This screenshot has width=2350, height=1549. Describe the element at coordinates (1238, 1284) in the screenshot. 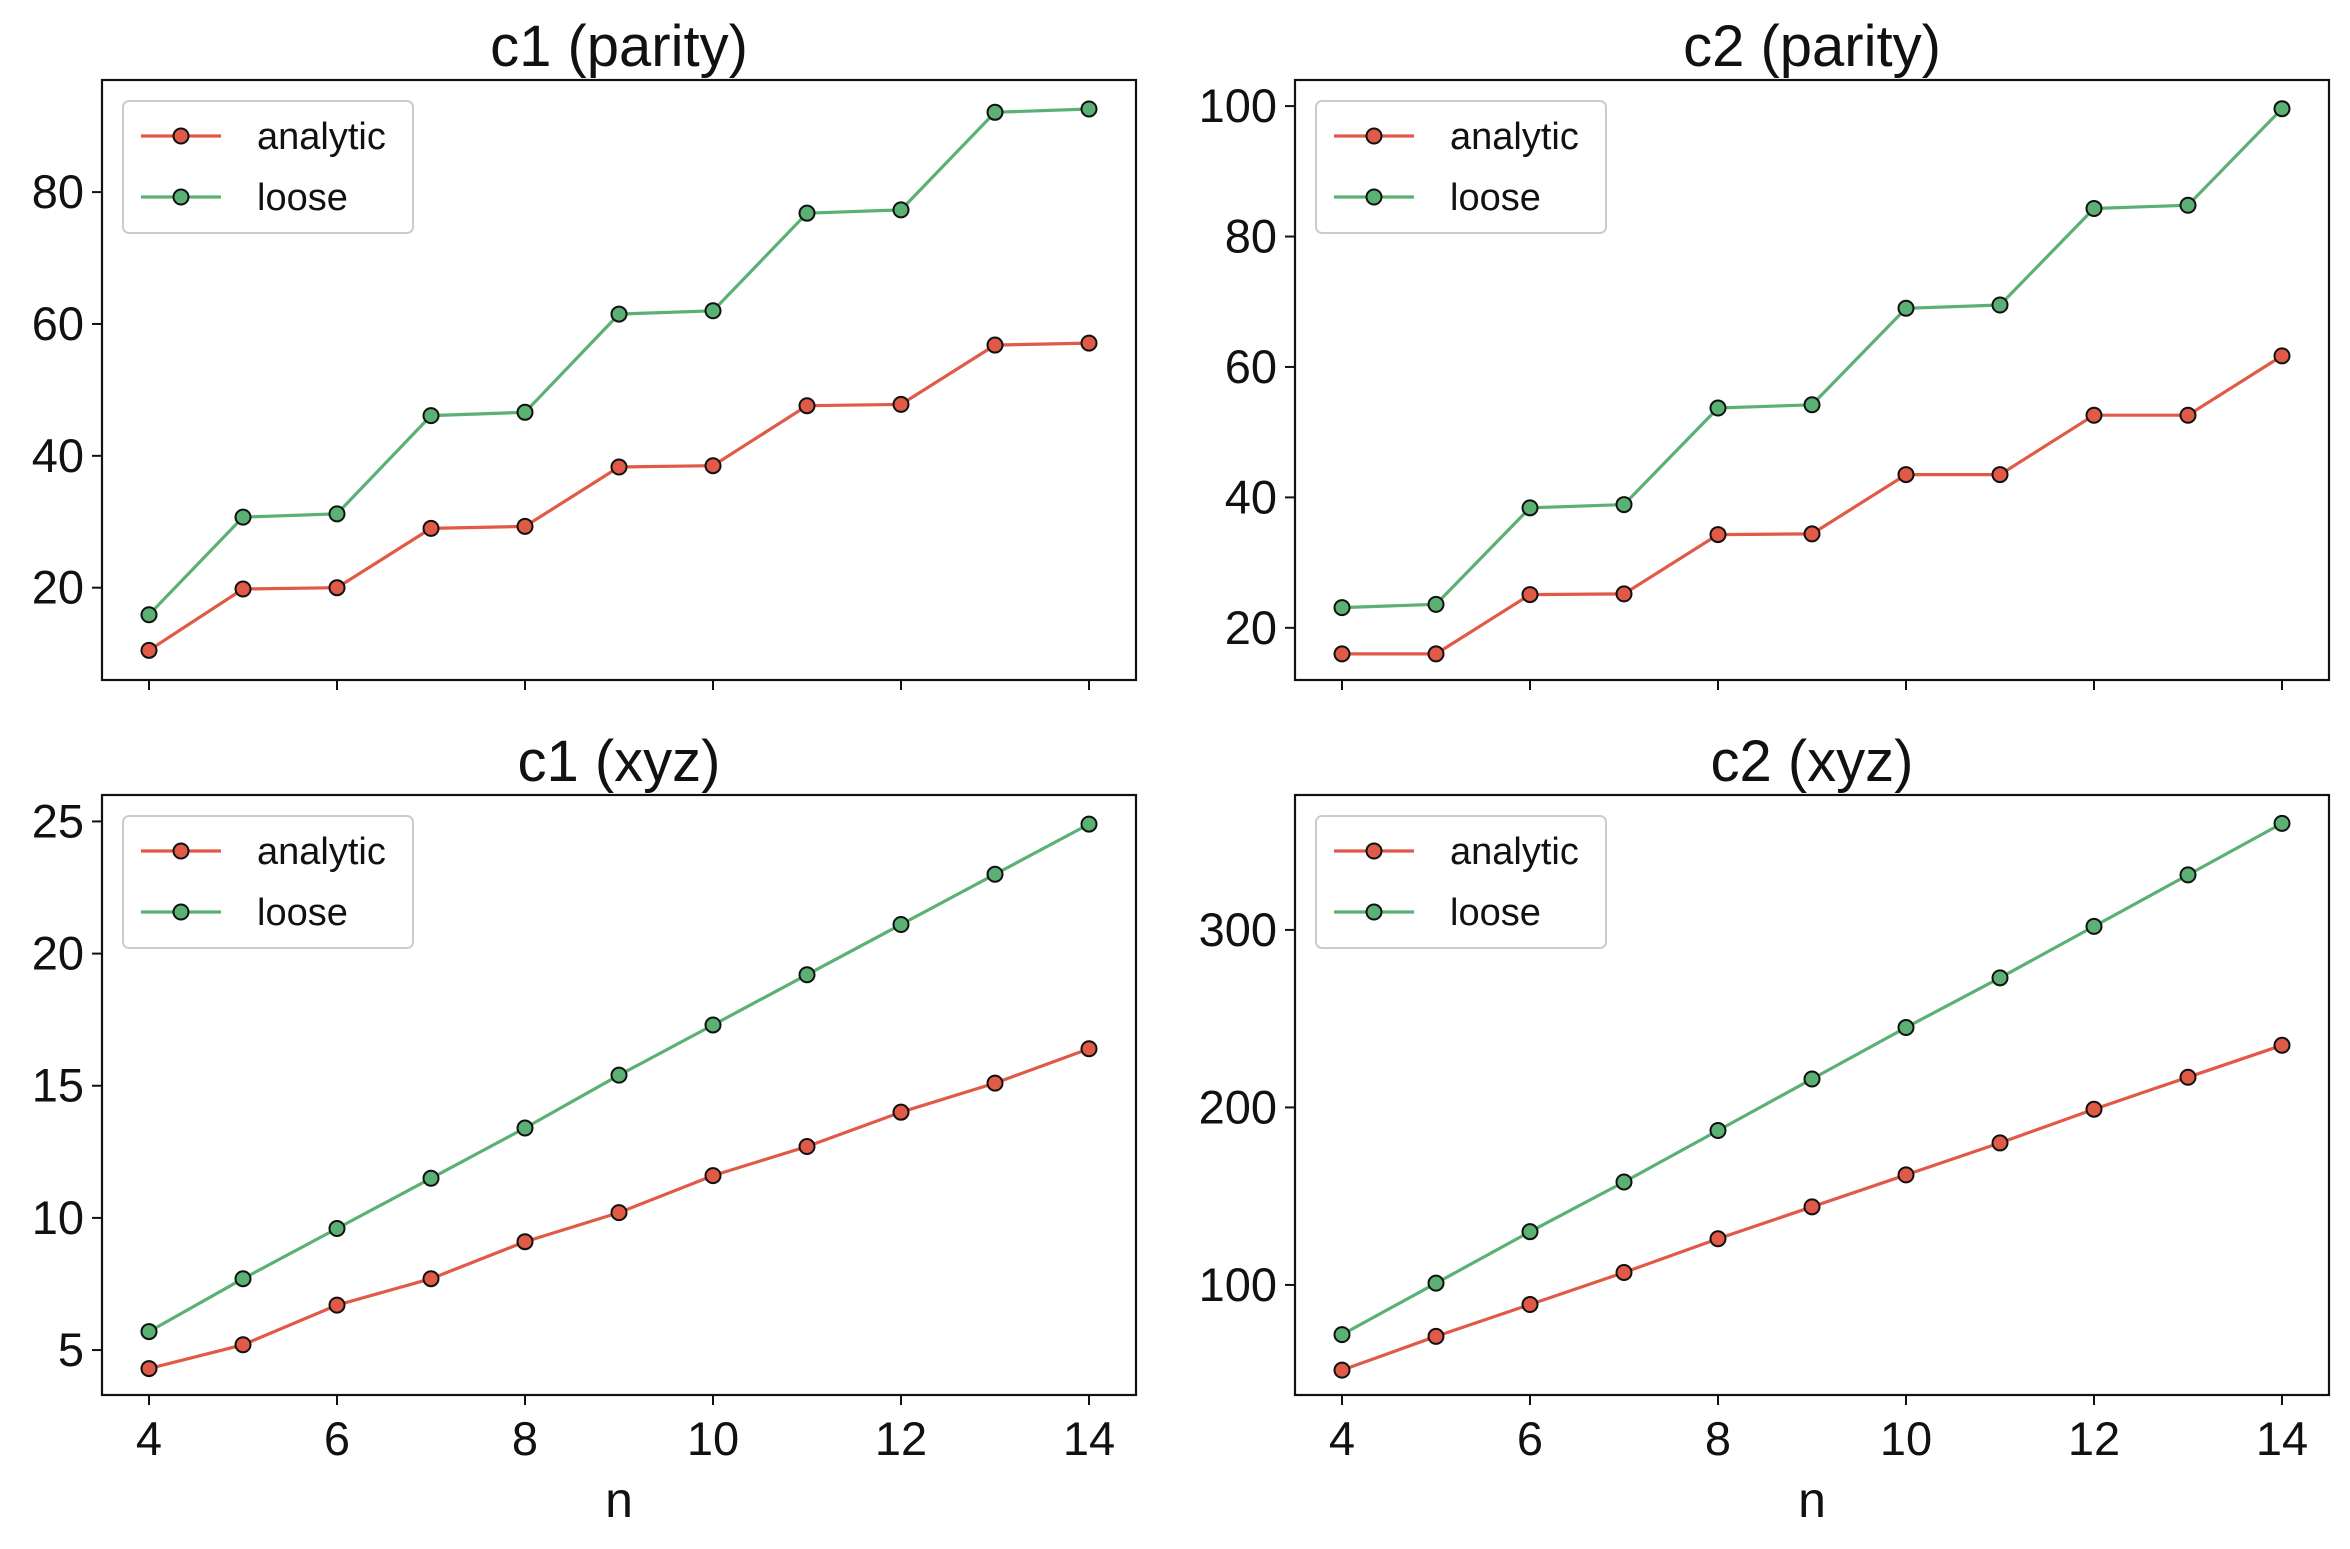

I see `y-tick-label: 100` at that location.